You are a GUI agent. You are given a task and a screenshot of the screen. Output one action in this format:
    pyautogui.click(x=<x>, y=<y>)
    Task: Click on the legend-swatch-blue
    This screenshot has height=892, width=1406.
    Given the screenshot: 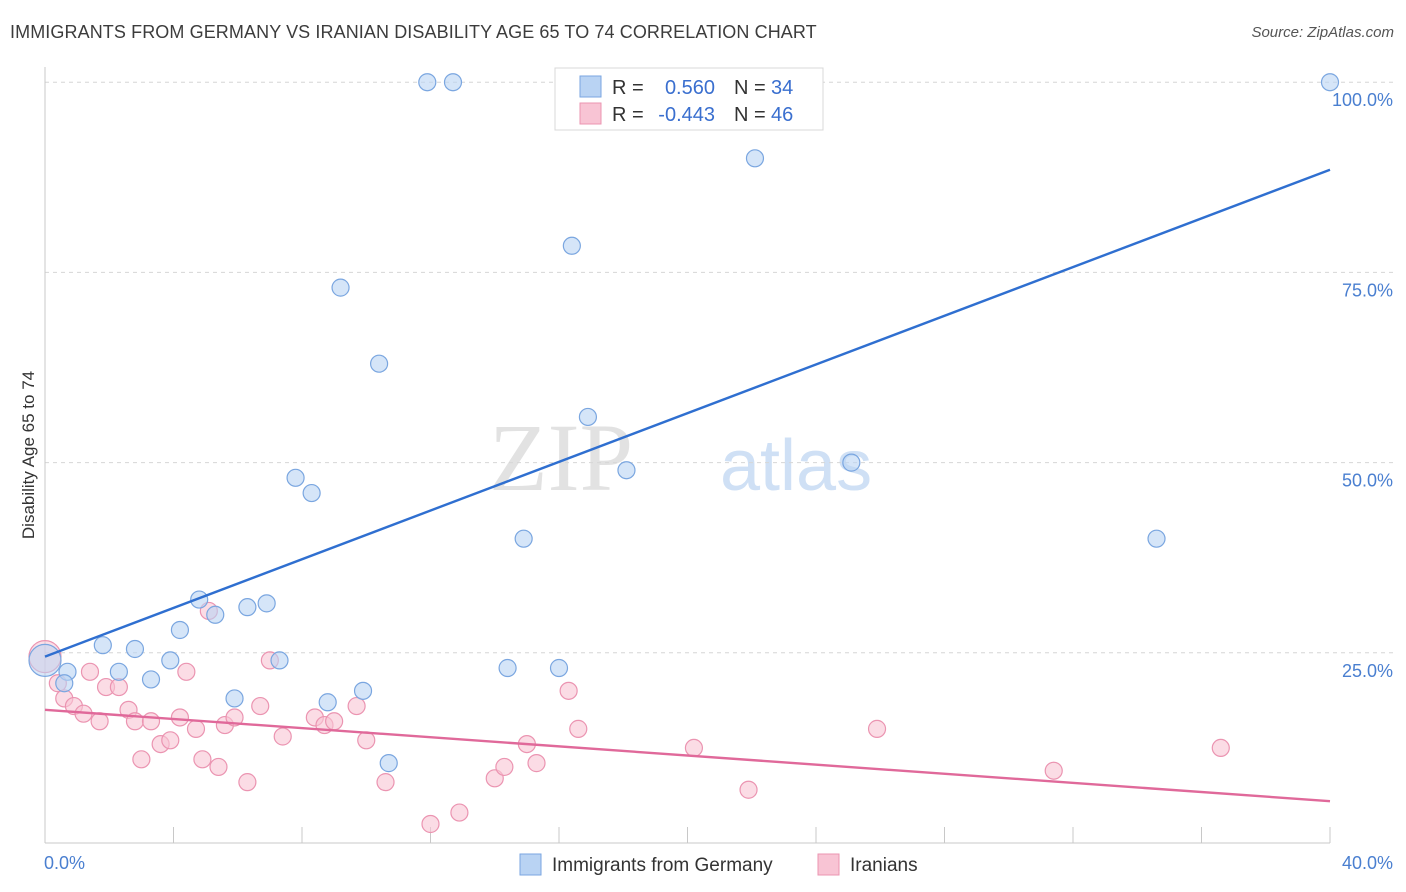 What is the action you would take?
    pyautogui.click(x=590, y=86)
    